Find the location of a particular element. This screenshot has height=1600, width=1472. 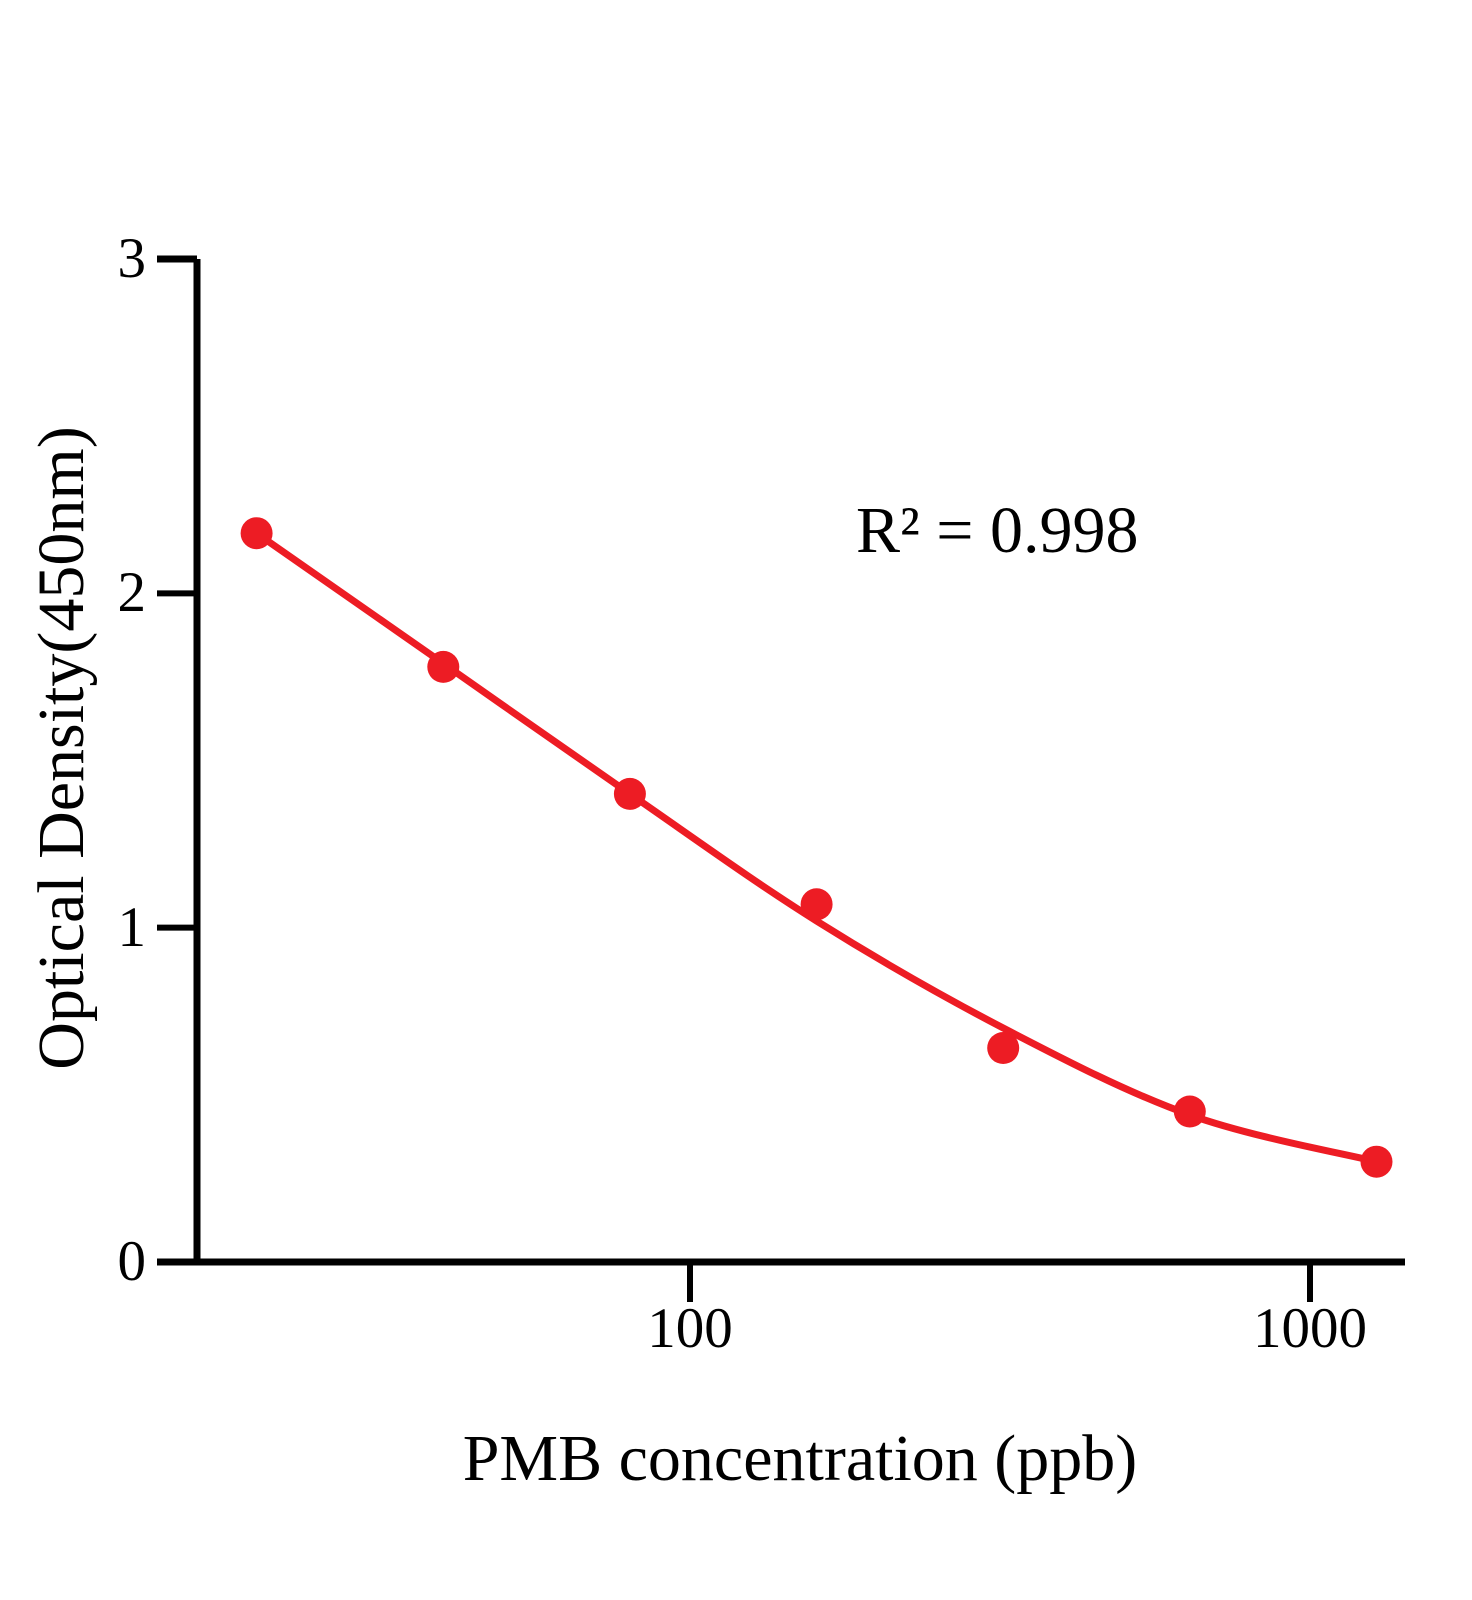

y-tick-label: 3 is located at coordinates (132, 258).